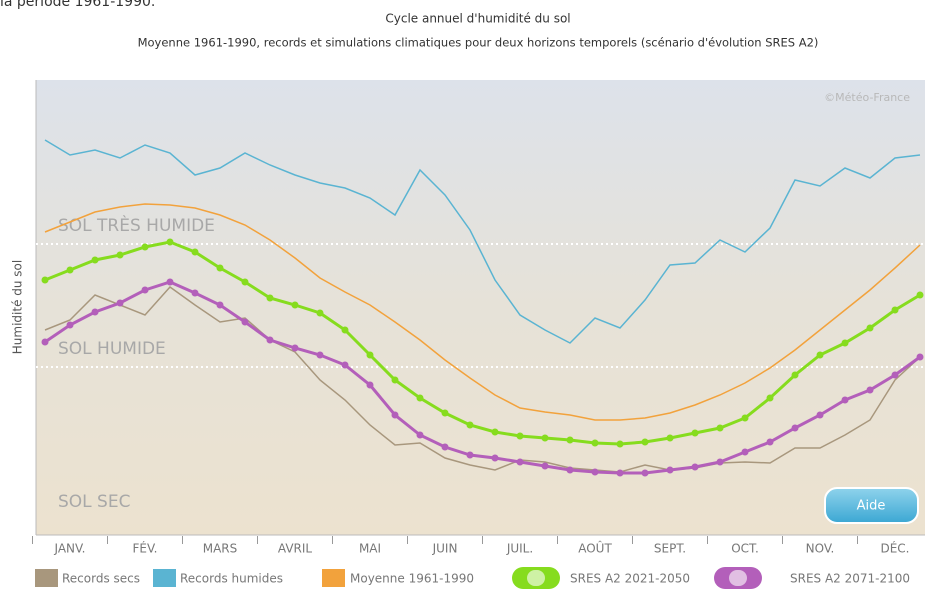 The height and width of the screenshot is (592, 925). Describe the element at coordinates (18, 307) in the screenshot. I see `y-axis-label: Humidité du sol` at that location.